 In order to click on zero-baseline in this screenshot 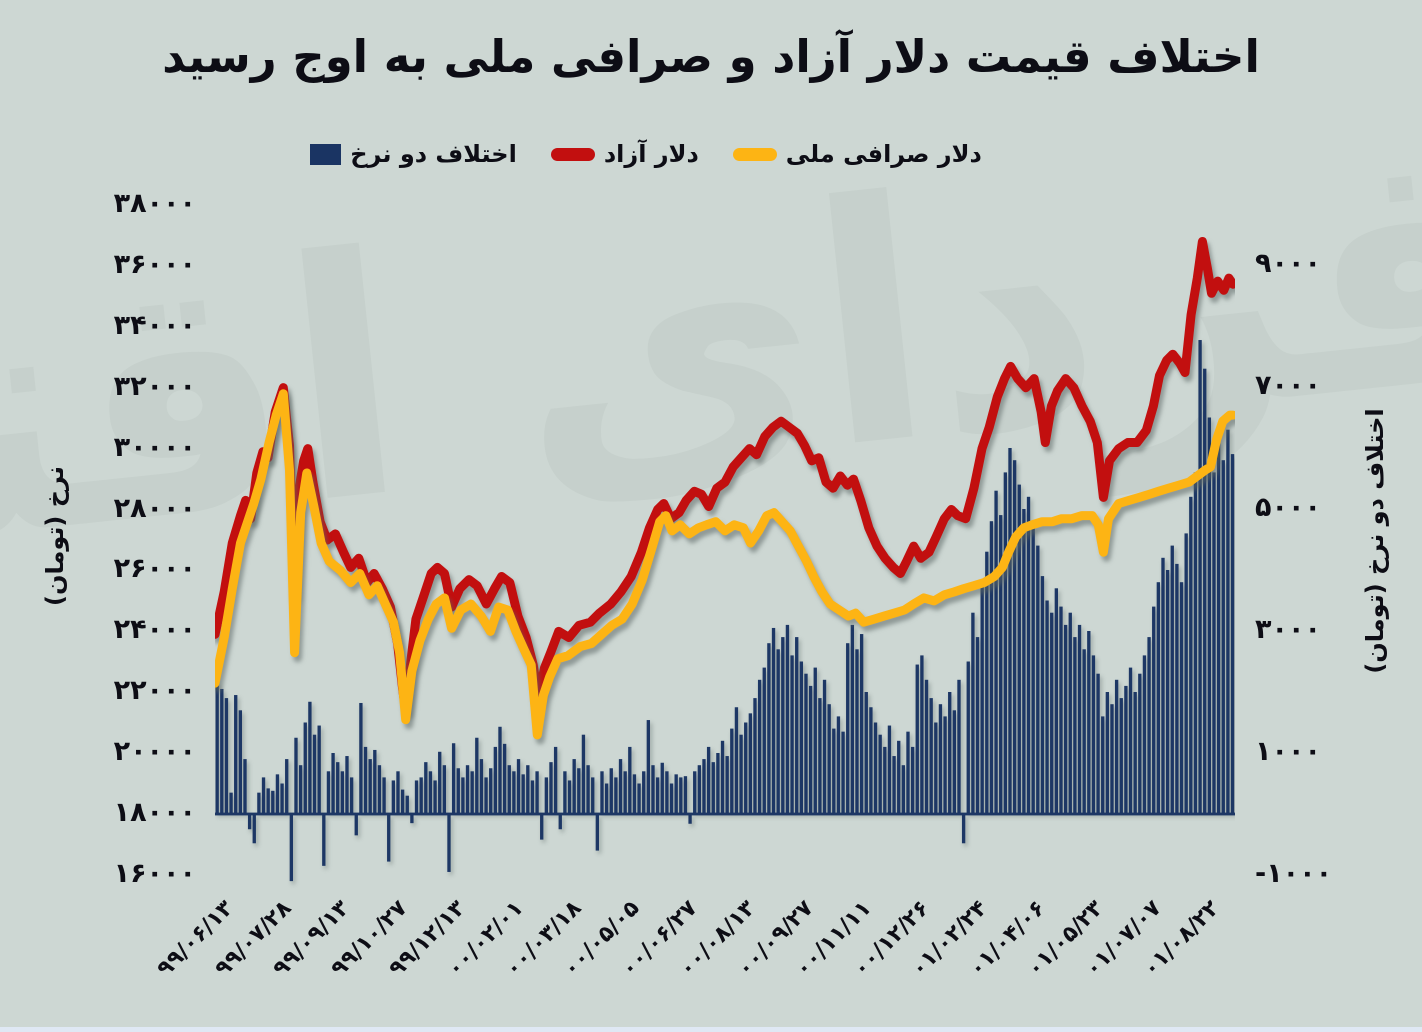, I will do `click(725, 814)`.